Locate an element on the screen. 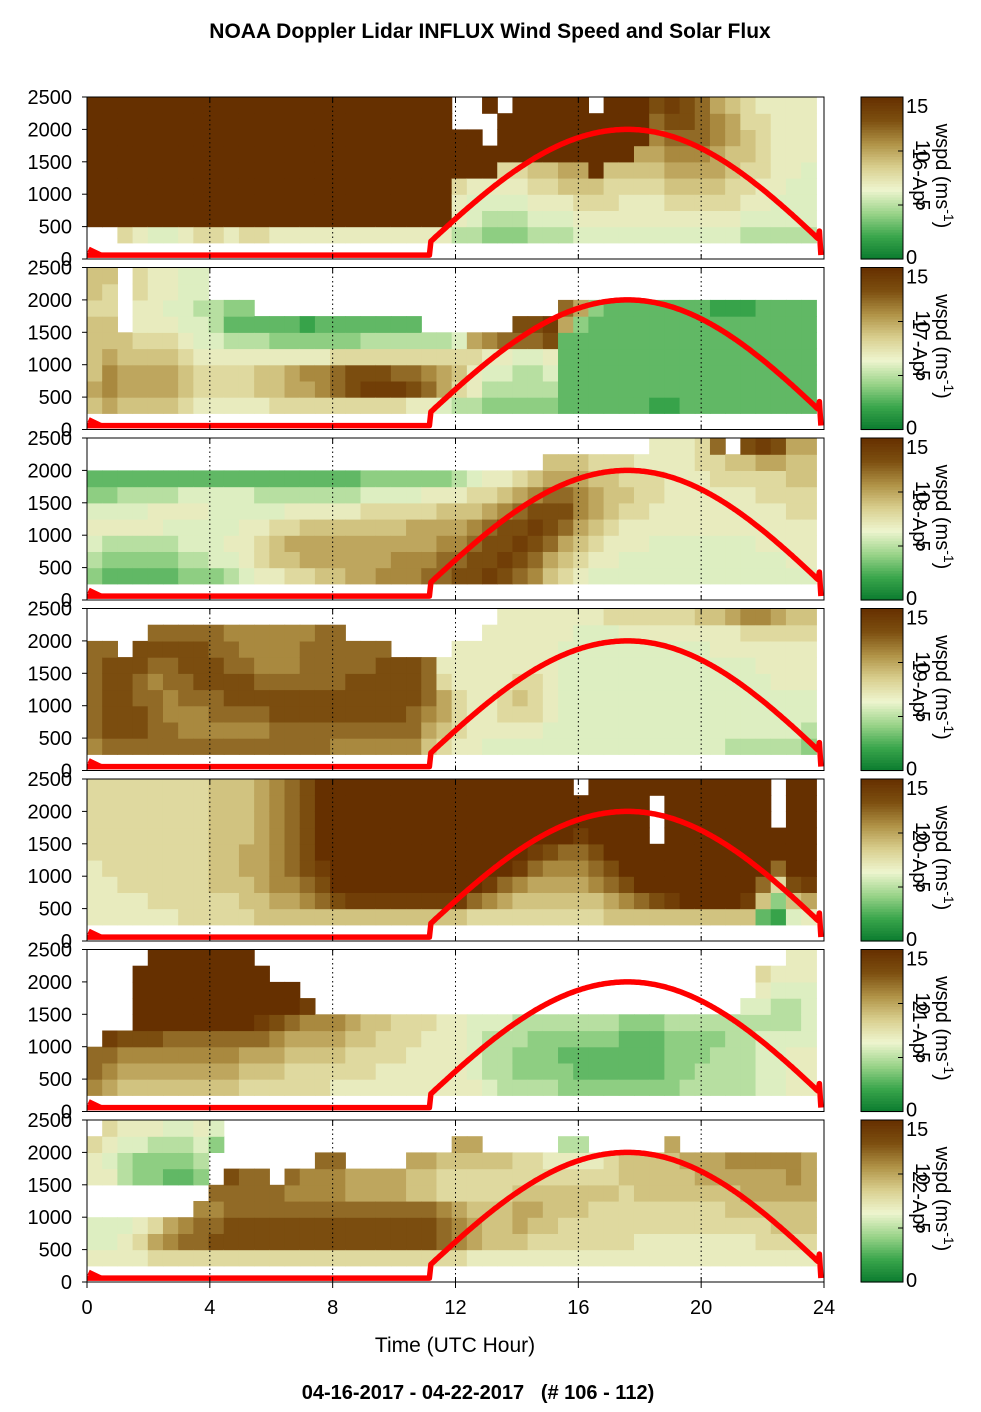  colorbar-label: wspd (ms-1) is located at coordinates (944, 176).